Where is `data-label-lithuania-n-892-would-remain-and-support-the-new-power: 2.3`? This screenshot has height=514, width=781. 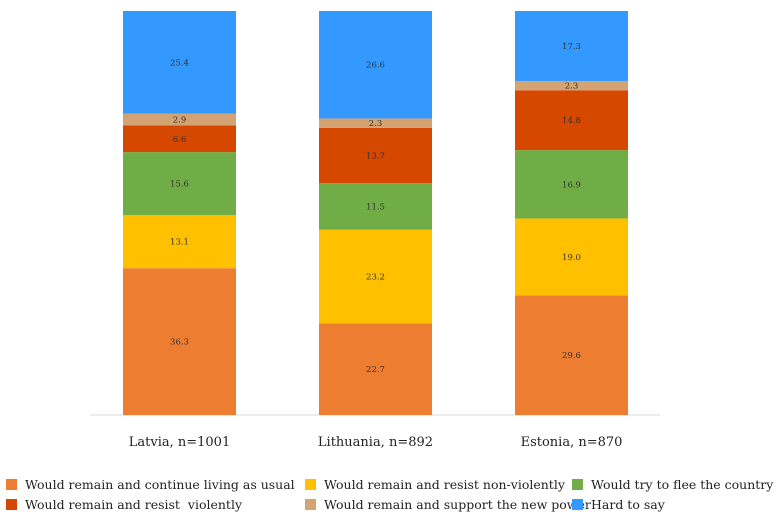 data-label-lithuania-n-892-would-remain-and-support-the-new-power: 2.3 is located at coordinates (376, 124).